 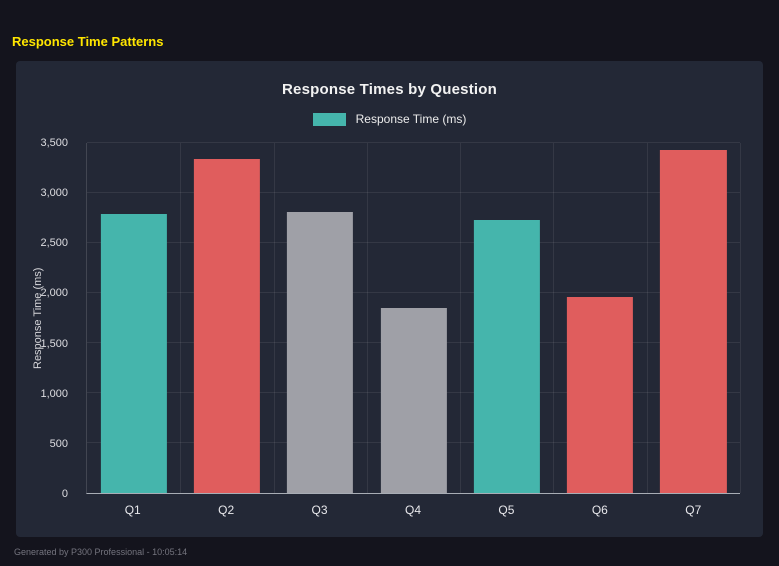 I want to click on y-tick-label: 1,000, so click(x=54, y=393).